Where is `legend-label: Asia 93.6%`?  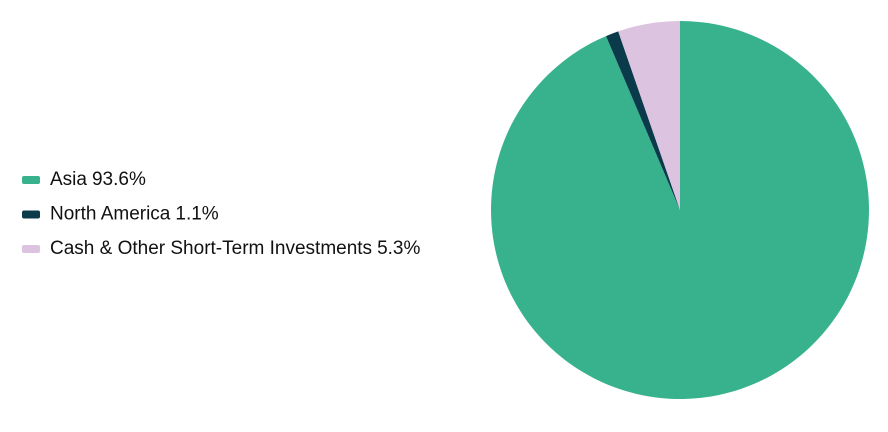 legend-label: Asia 93.6% is located at coordinates (98, 179).